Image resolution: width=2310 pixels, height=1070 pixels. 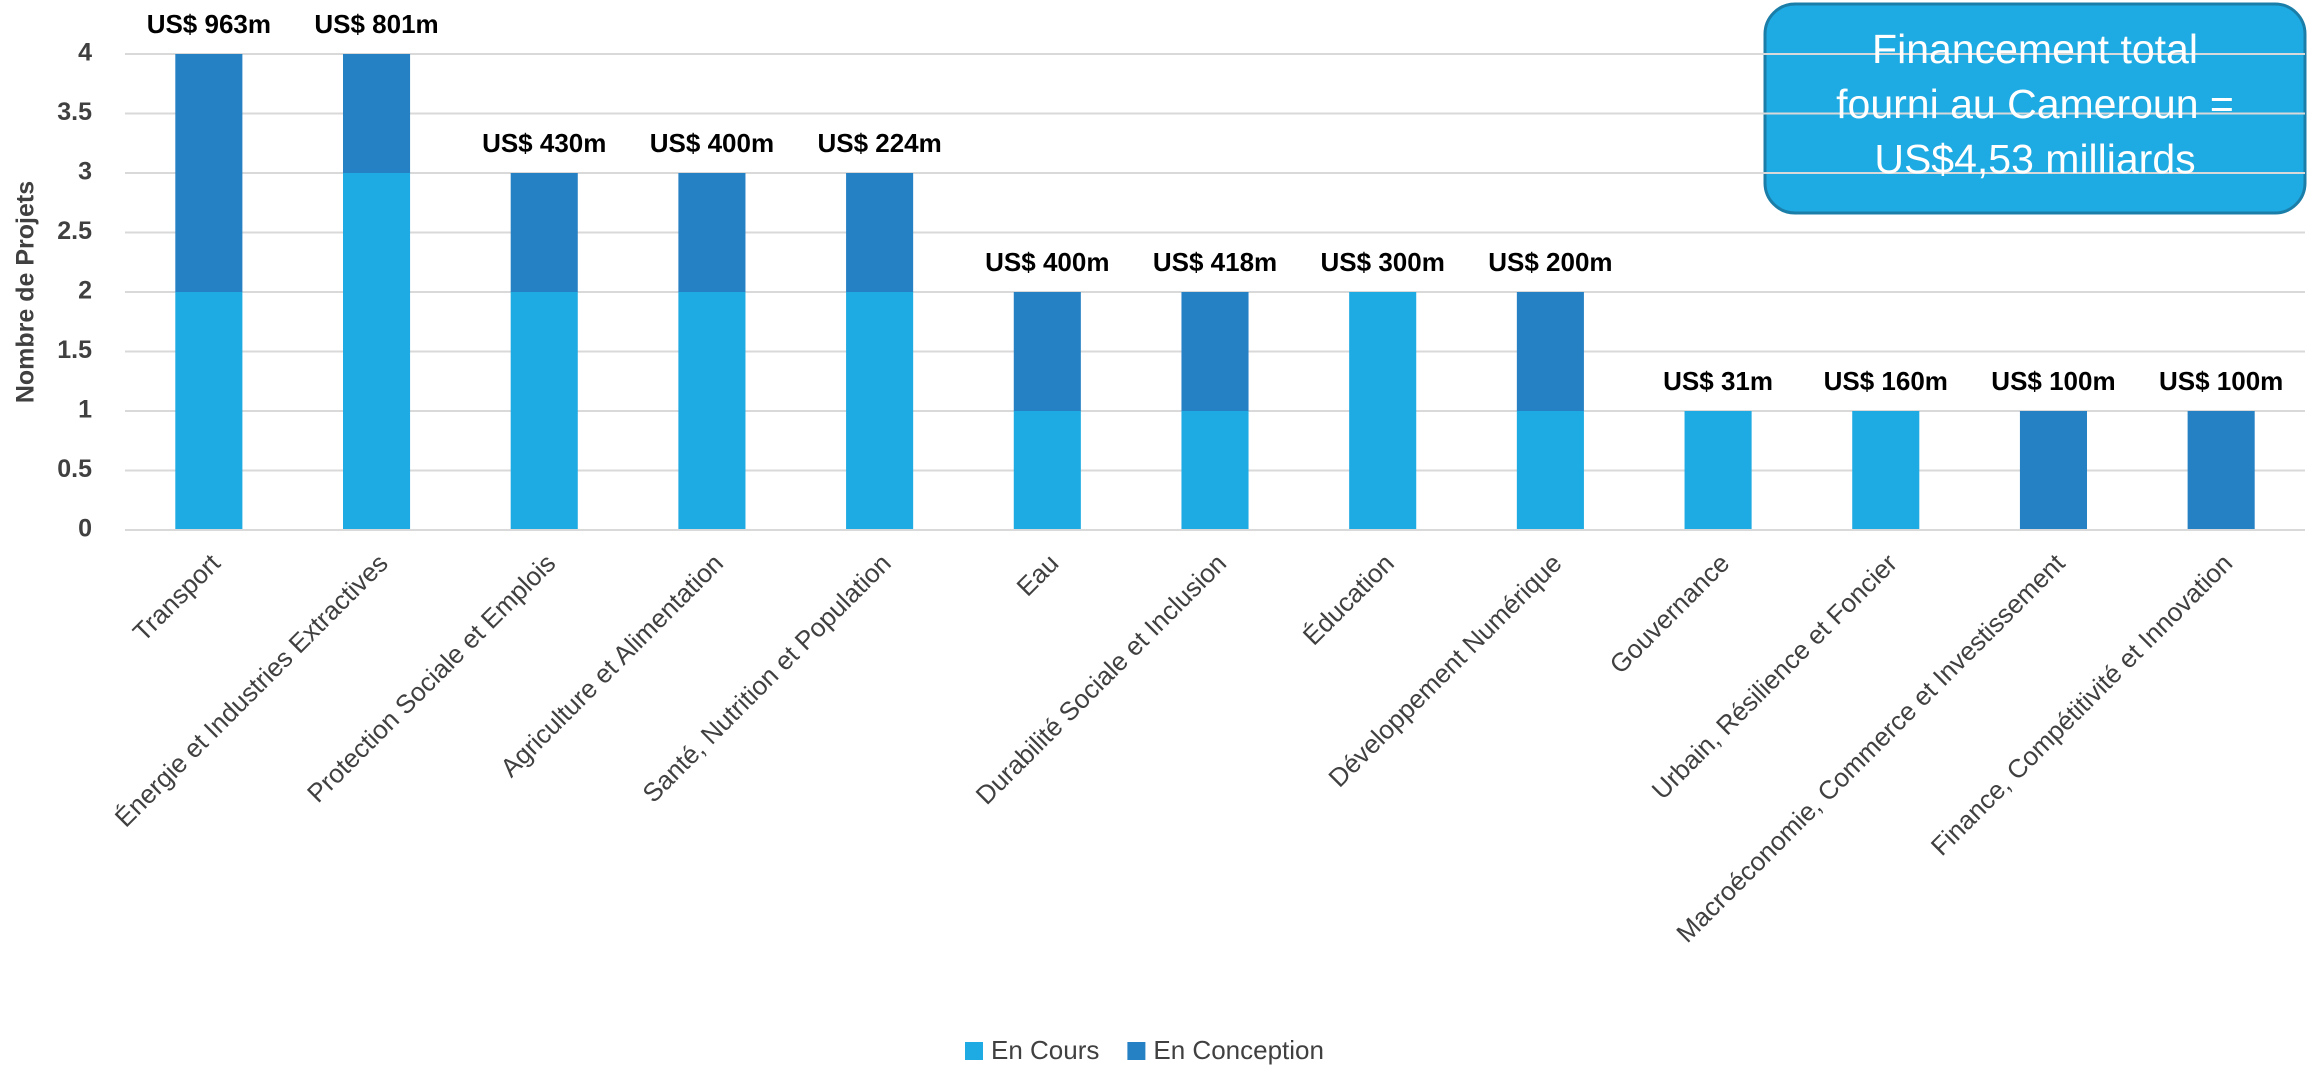 What do you see at coordinates (2035, 49) in the screenshot?
I see `callout-text: Financement total` at bounding box center [2035, 49].